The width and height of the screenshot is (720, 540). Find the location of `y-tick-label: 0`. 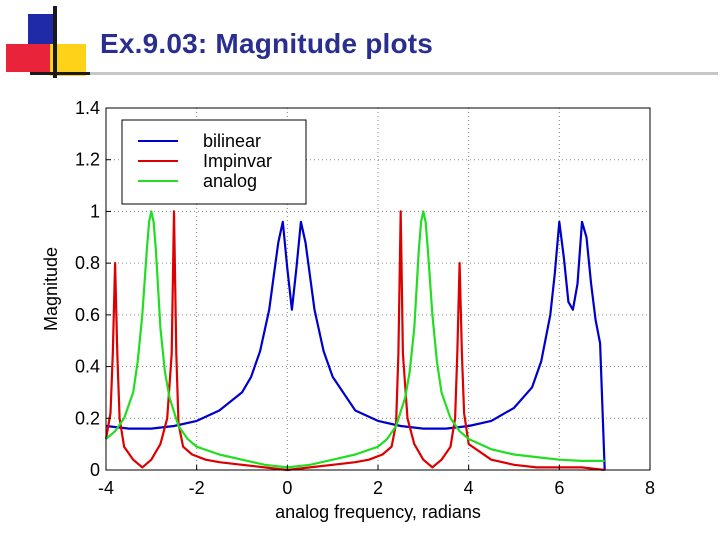

y-tick-label: 0 is located at coordinates (95, 470).